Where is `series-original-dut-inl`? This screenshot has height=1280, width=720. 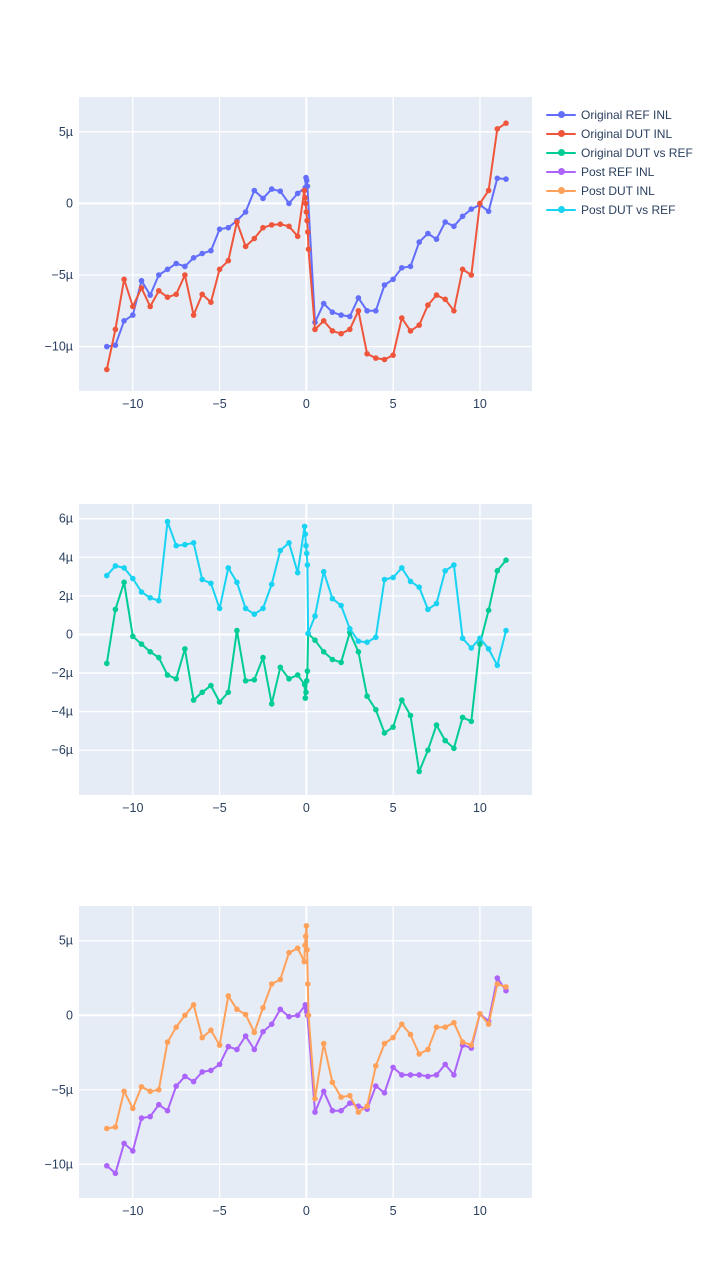
series-original-dut-inl is located at coordinates (306, 246).